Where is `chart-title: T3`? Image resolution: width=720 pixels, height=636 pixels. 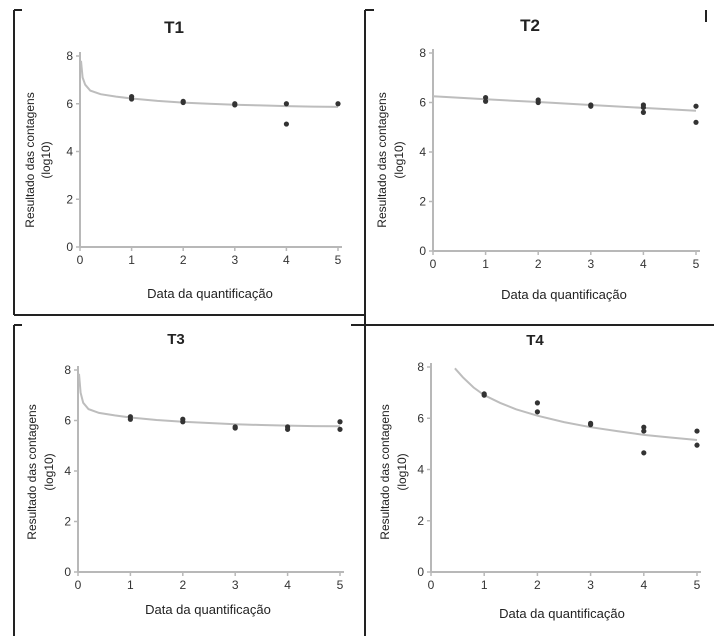
chart-title: T3 is located at coordinates (176, 339).